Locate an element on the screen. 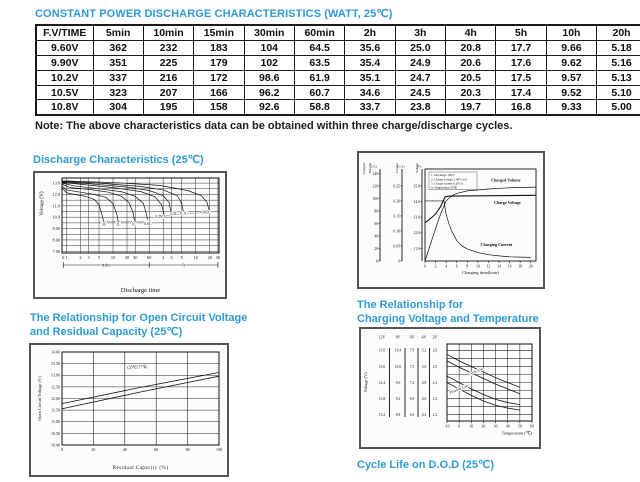 Image resolution: width=640 pixels, height=482 pixels. table-cell: 337 is located at coordinates (118, 77).